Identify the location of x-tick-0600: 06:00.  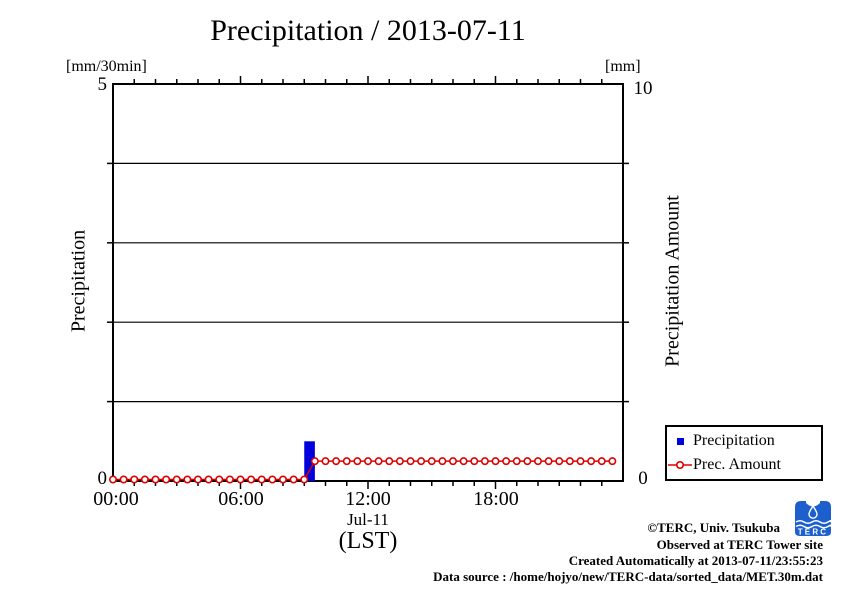
(241, 499).